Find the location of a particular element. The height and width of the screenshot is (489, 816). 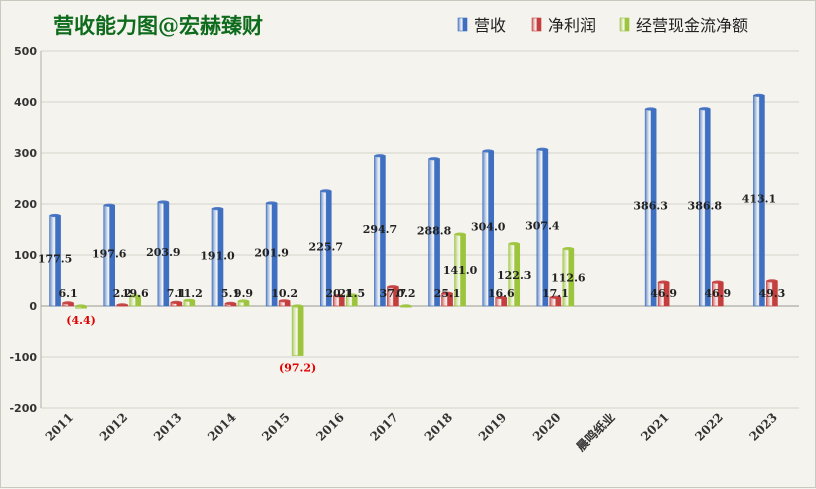

x-tick-label: 晨鸣纸业 is located at coordinates (595, 432).